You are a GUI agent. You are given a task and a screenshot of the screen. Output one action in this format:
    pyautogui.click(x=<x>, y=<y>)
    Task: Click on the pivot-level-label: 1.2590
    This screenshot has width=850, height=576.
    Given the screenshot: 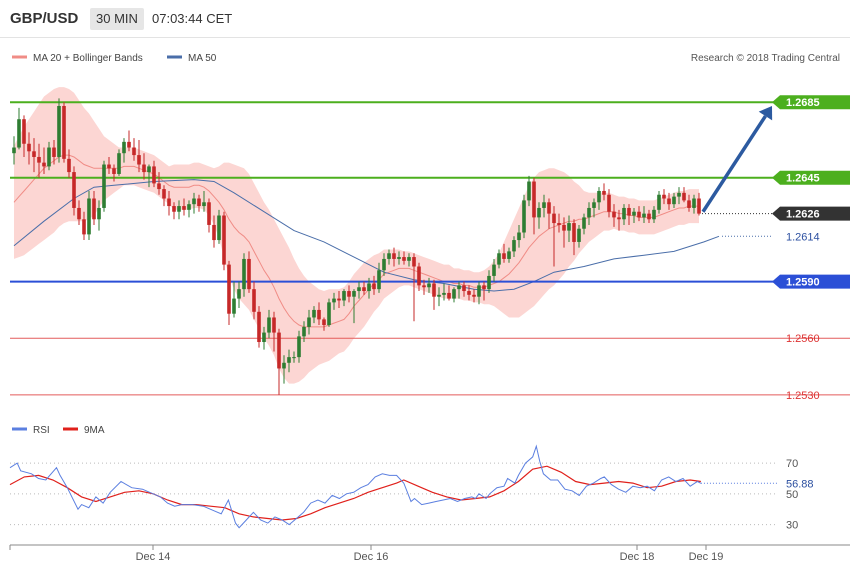 What is the action you would take?
    pyautogui.click(x=803, y=283)
    